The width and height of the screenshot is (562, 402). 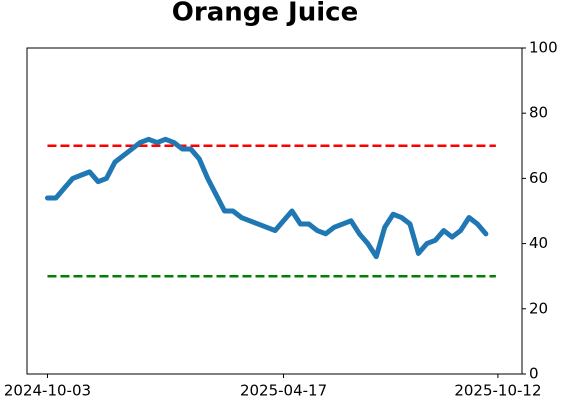 I want to click on x-tick-label: 2025-10-12, so click(x=497, y=391).